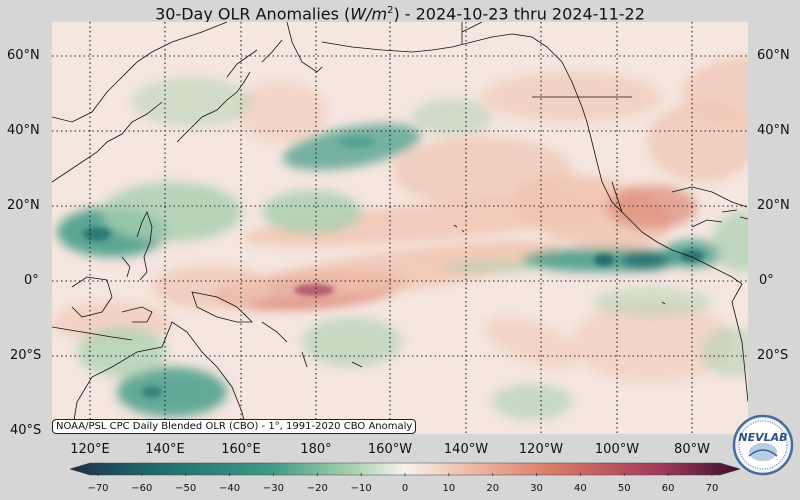  I want to click on lon-label-160e: 160°E, so click(241, 449).